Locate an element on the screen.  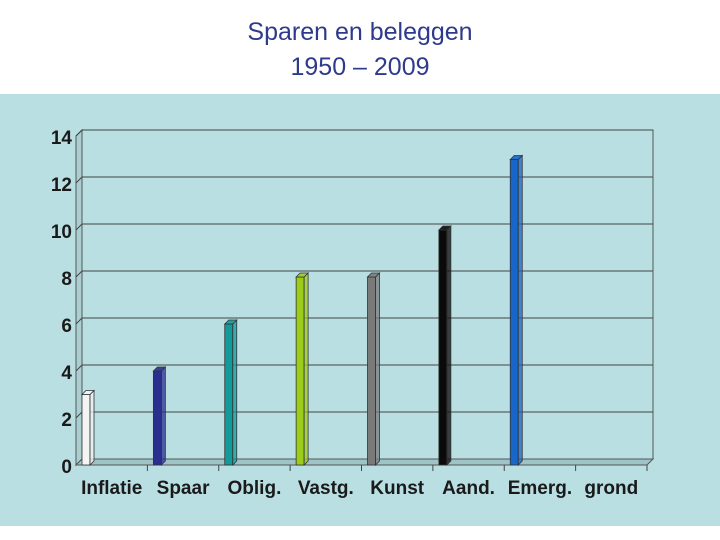
x-tick-label: Inflatie is located at coordinates (111, 488).